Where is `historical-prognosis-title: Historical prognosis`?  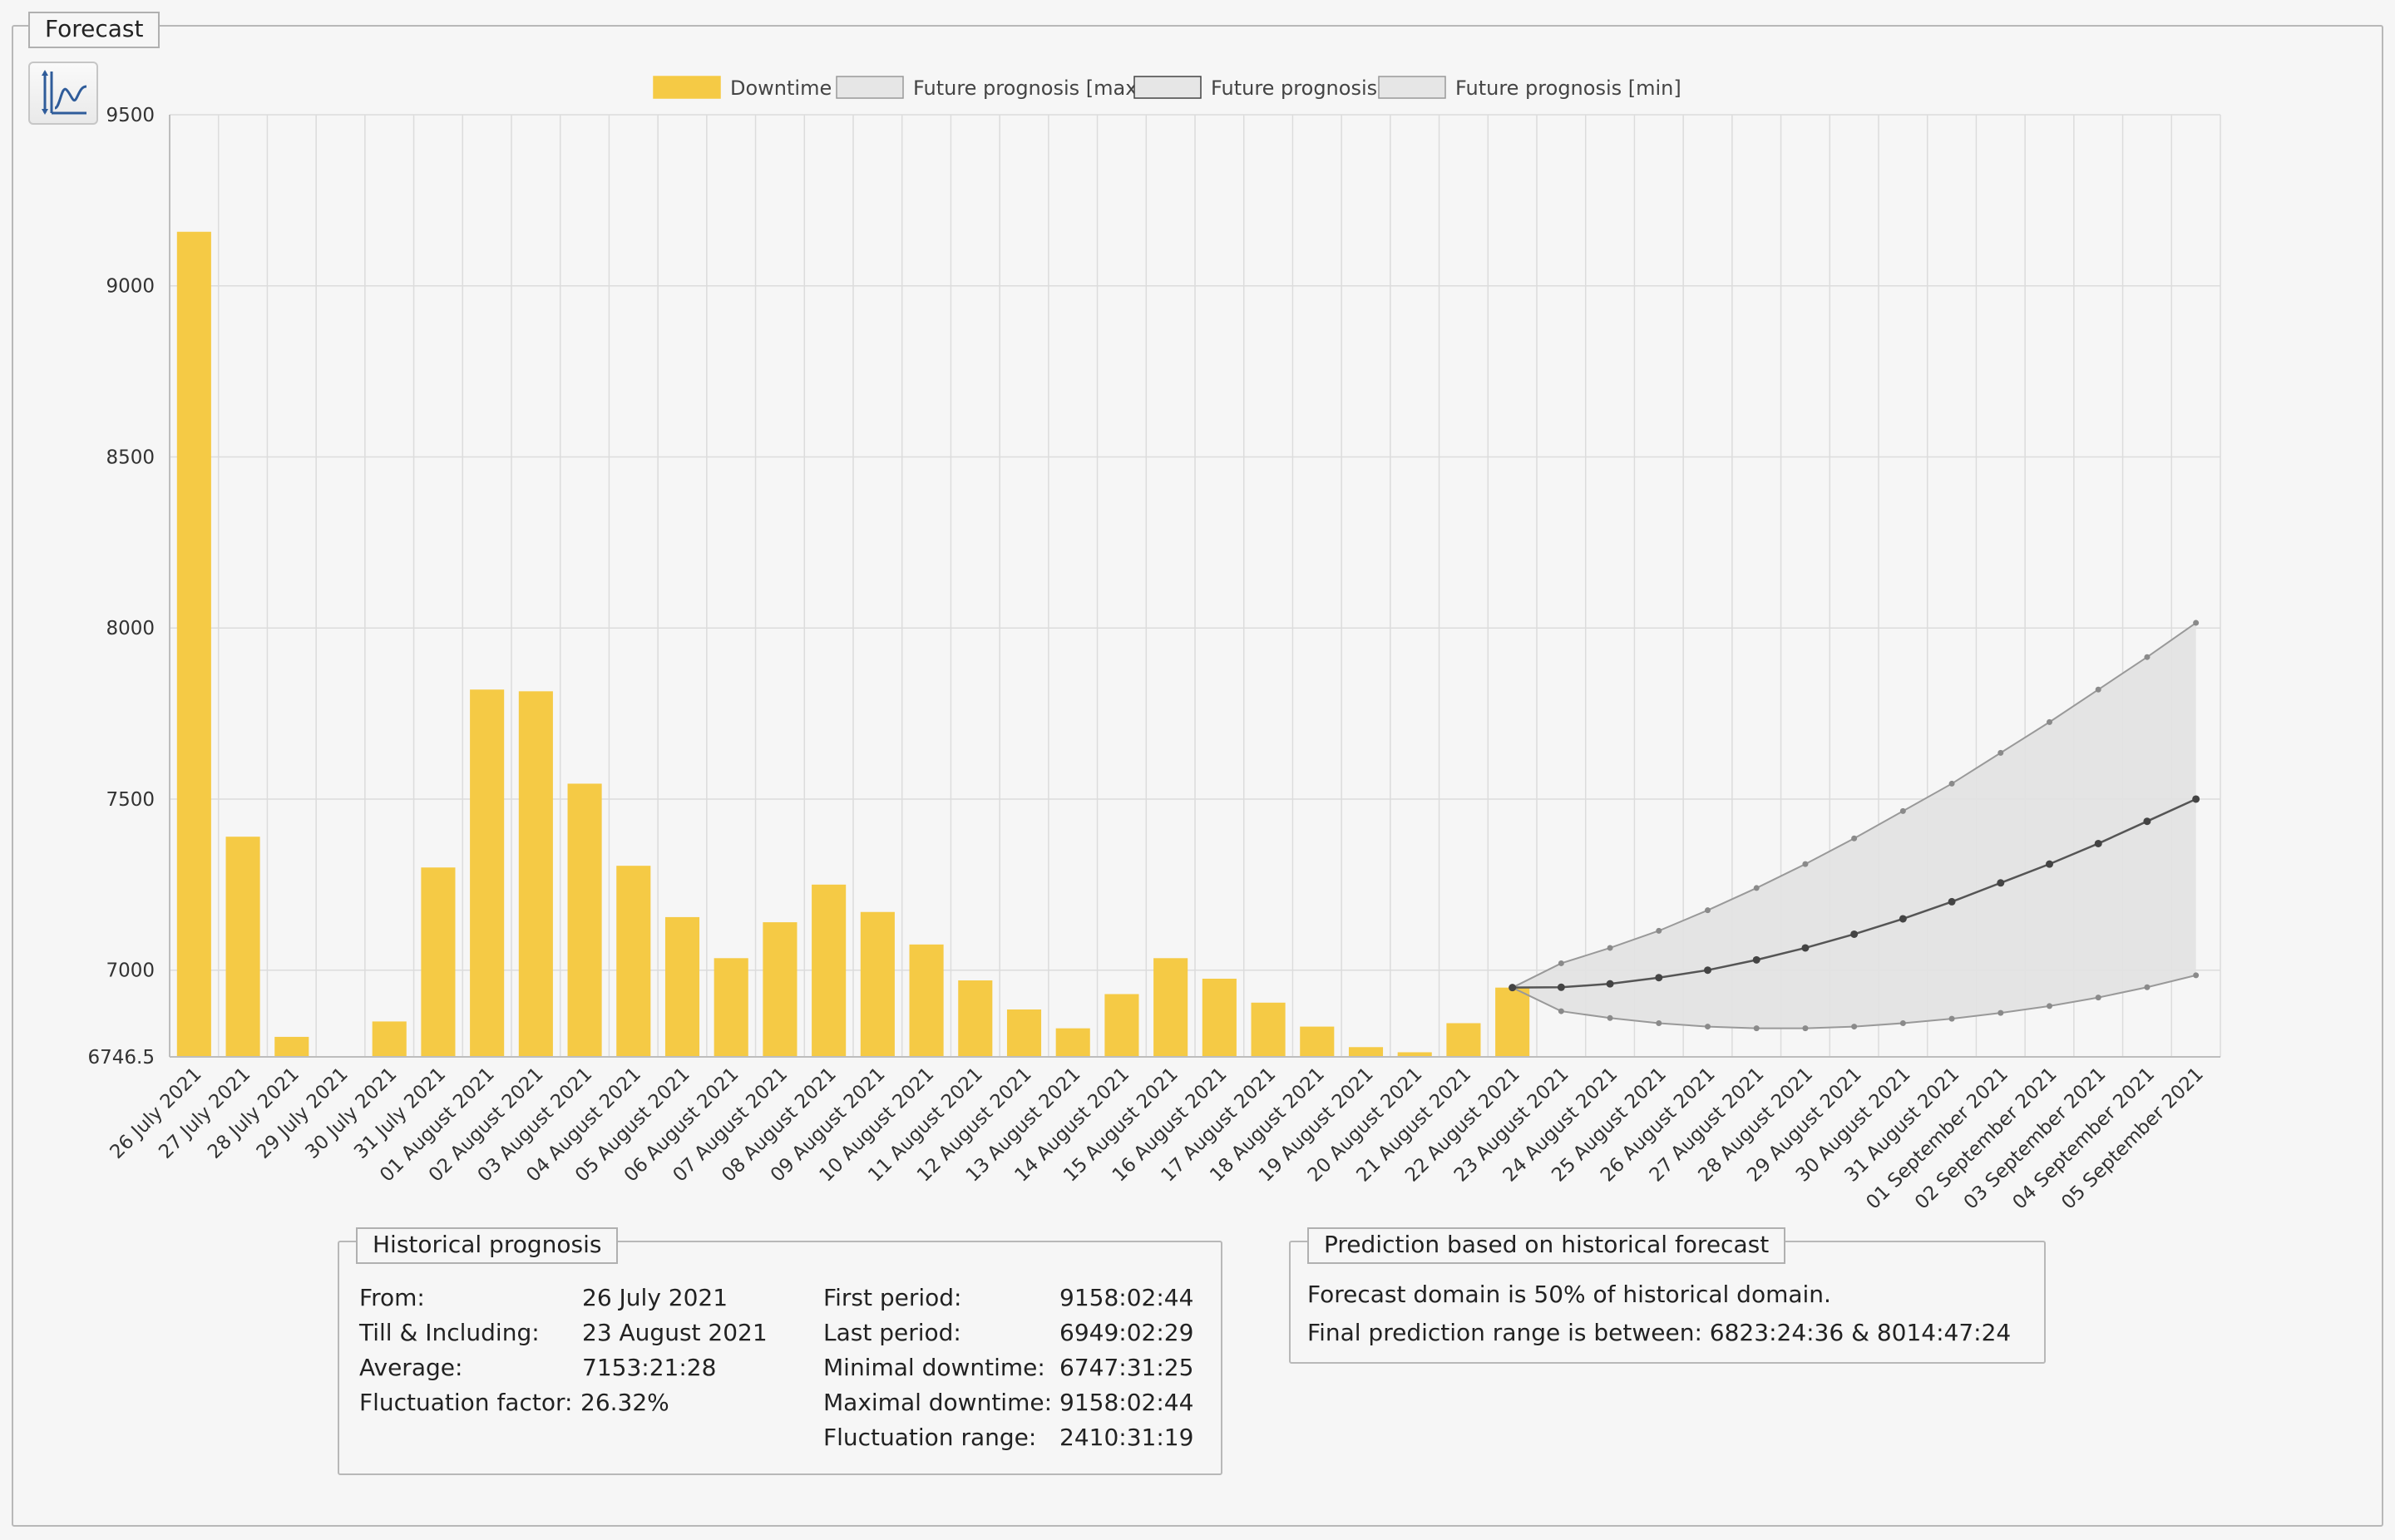 historical-prognosis-title: Historical prognosis is located at coordinates (487, 1245).